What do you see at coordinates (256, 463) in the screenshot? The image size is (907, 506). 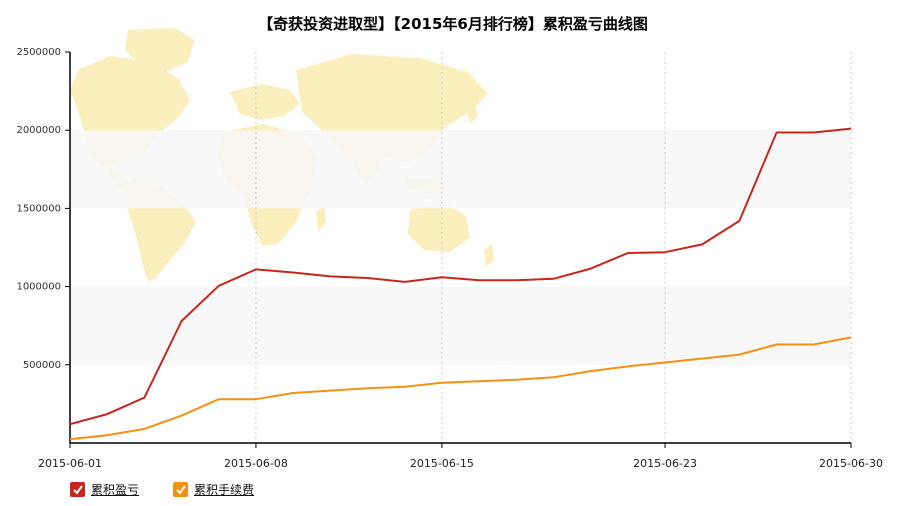 I see `x-tick-label: 2015-06-08` at bounding box center [256, 463].